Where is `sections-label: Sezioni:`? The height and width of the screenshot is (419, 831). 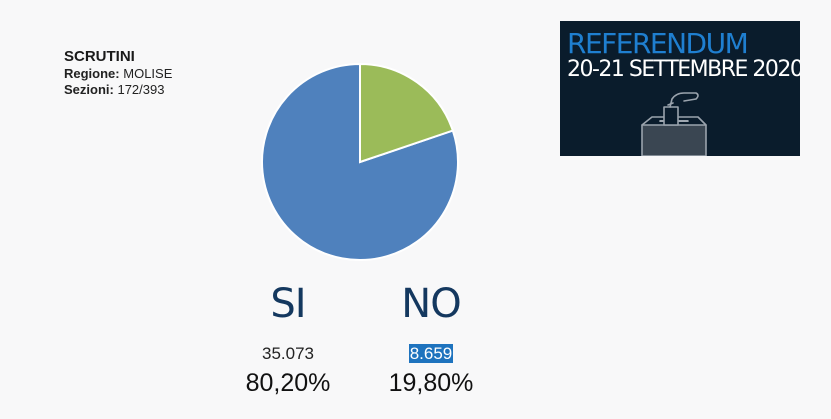
sections-label: Sezioni: is located at coordinates (89, 89).